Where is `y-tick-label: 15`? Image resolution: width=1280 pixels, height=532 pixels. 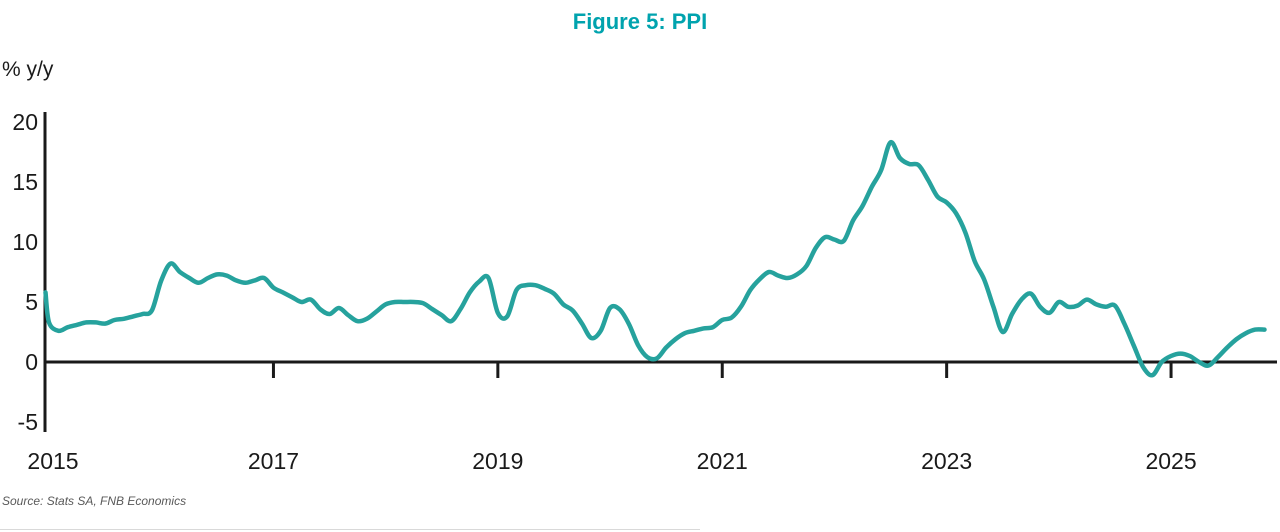
y-tick-label: 15 is located at coordinates (25, 182).